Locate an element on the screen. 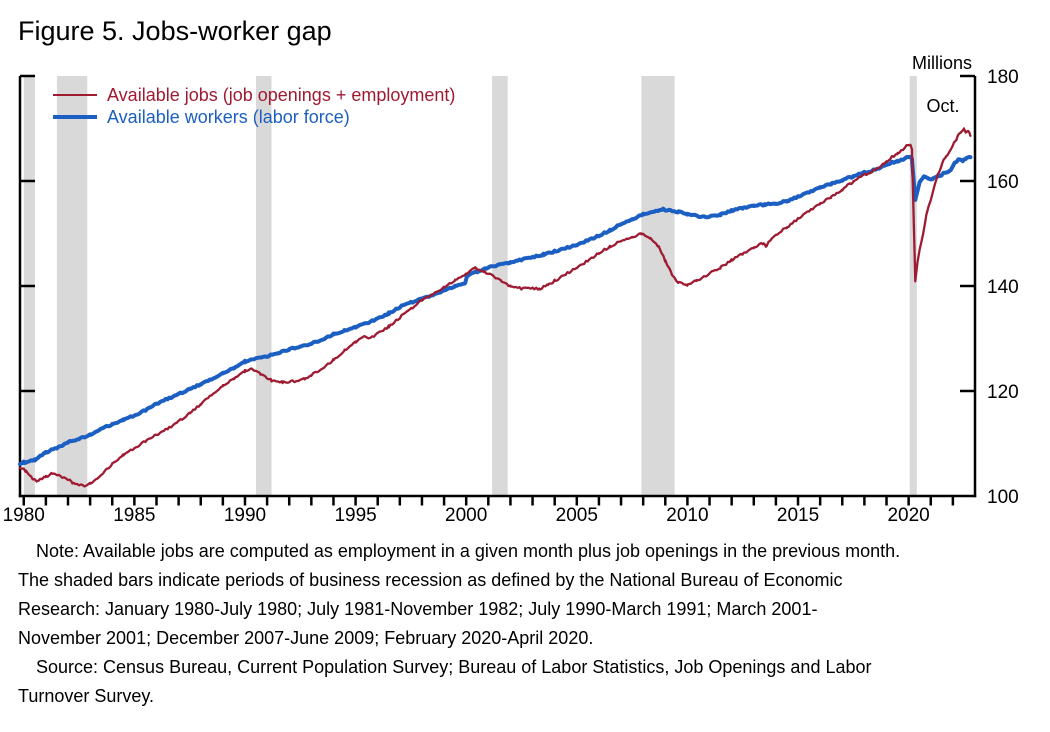  source-line: Turnover Survey. is located at coordinates (86, 696).